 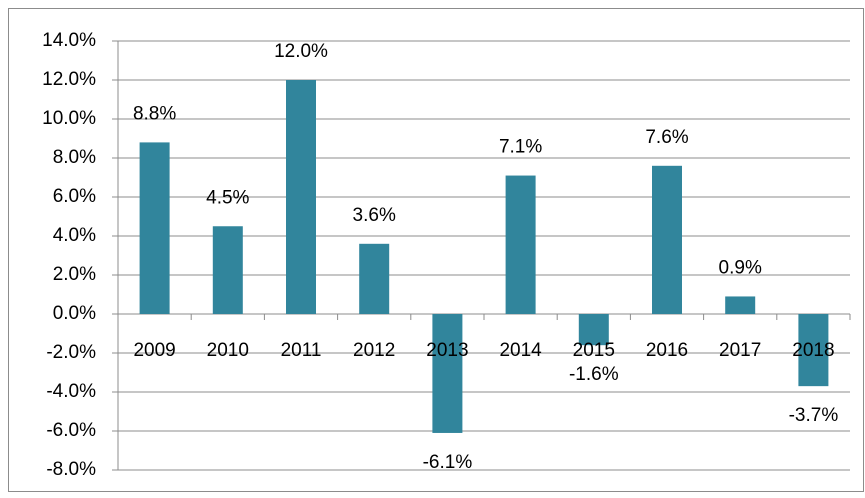 I want to click on value-label: 4.5%, so click(x=227, y=197).